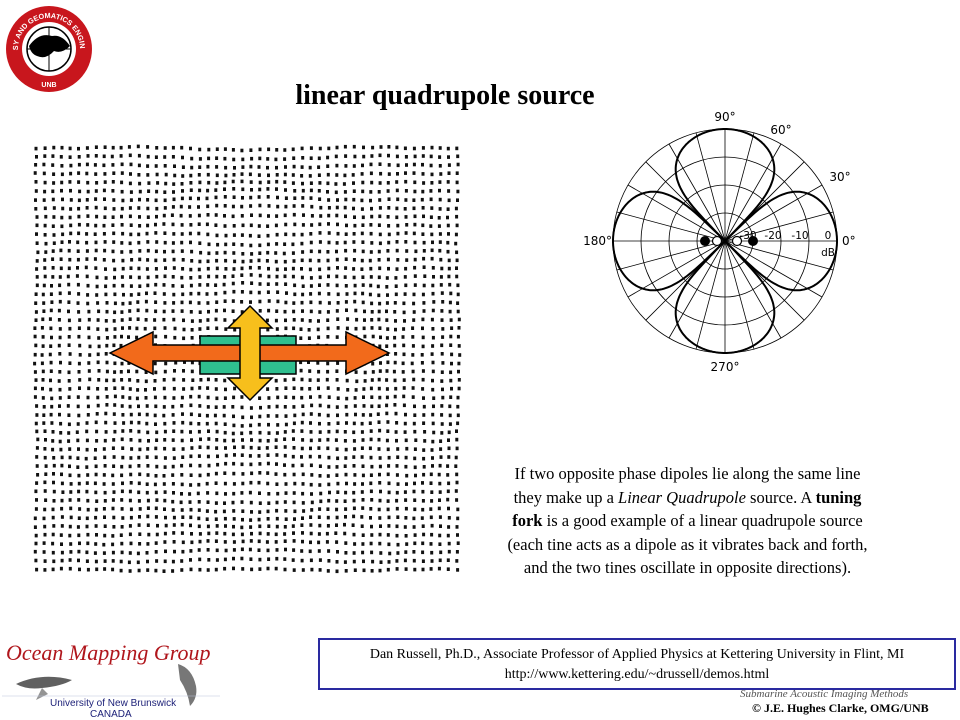  I want to click on unb-geodesy-logo: GEODESY AND GEOMATICS ENGINEERING UNB, so click(48, 48).